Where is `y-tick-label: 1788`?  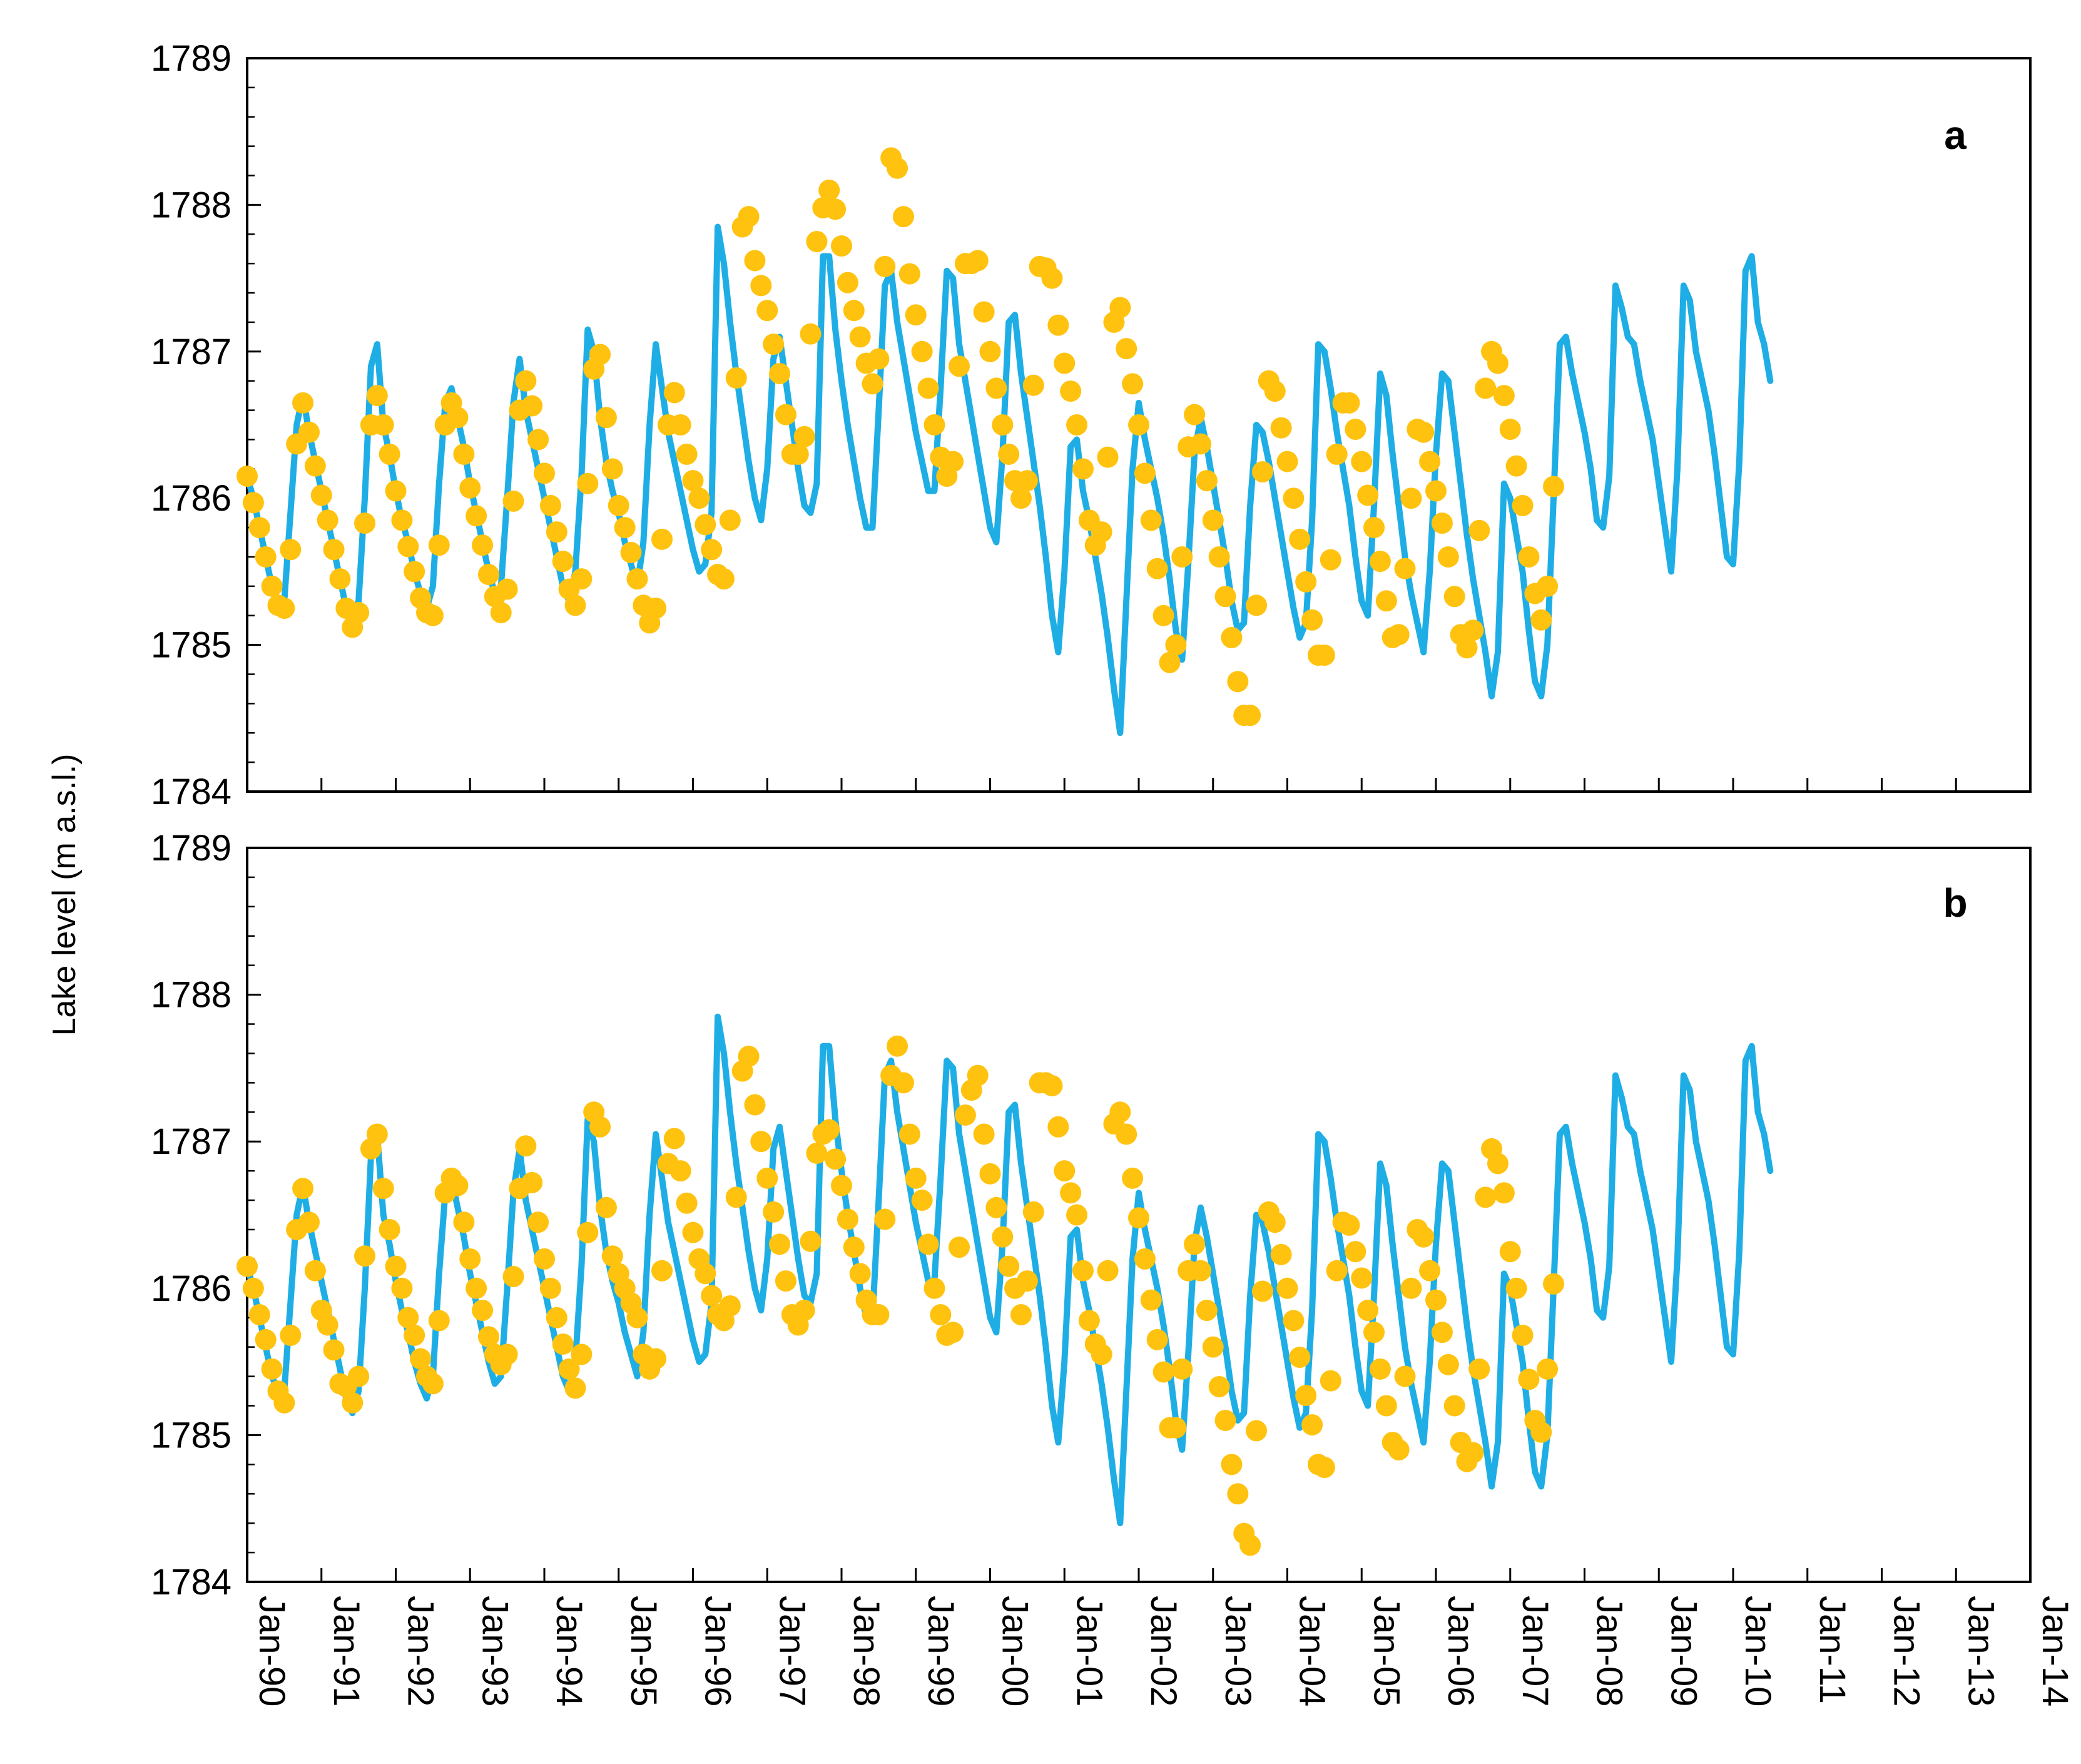 y-tick-label: 1788 is located at coordinates (192, 995).